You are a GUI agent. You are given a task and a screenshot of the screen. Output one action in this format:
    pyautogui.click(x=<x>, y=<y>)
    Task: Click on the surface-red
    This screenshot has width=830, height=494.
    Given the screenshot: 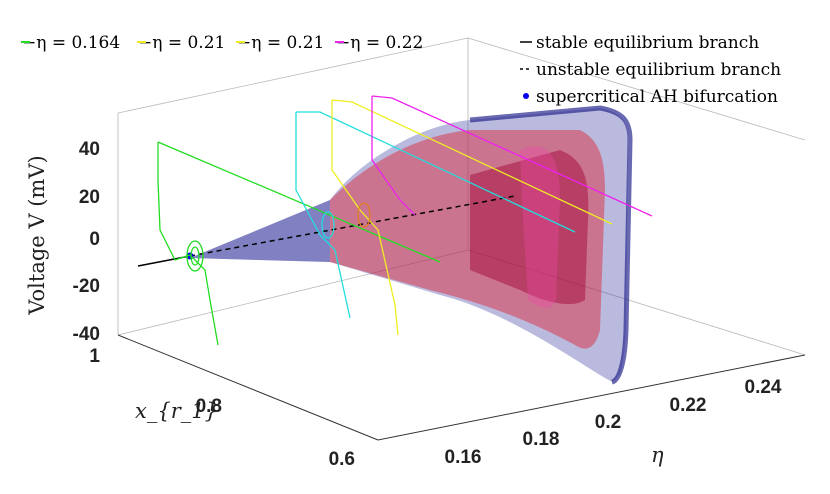 What is the action you would take?
    pyautogui.click(x=467, y=239)
    